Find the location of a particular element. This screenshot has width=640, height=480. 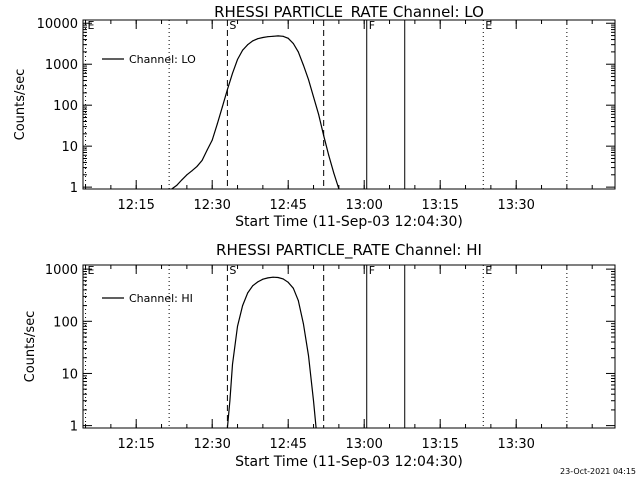

y-tick-label: 10000 is located at coordinates (57, 24).